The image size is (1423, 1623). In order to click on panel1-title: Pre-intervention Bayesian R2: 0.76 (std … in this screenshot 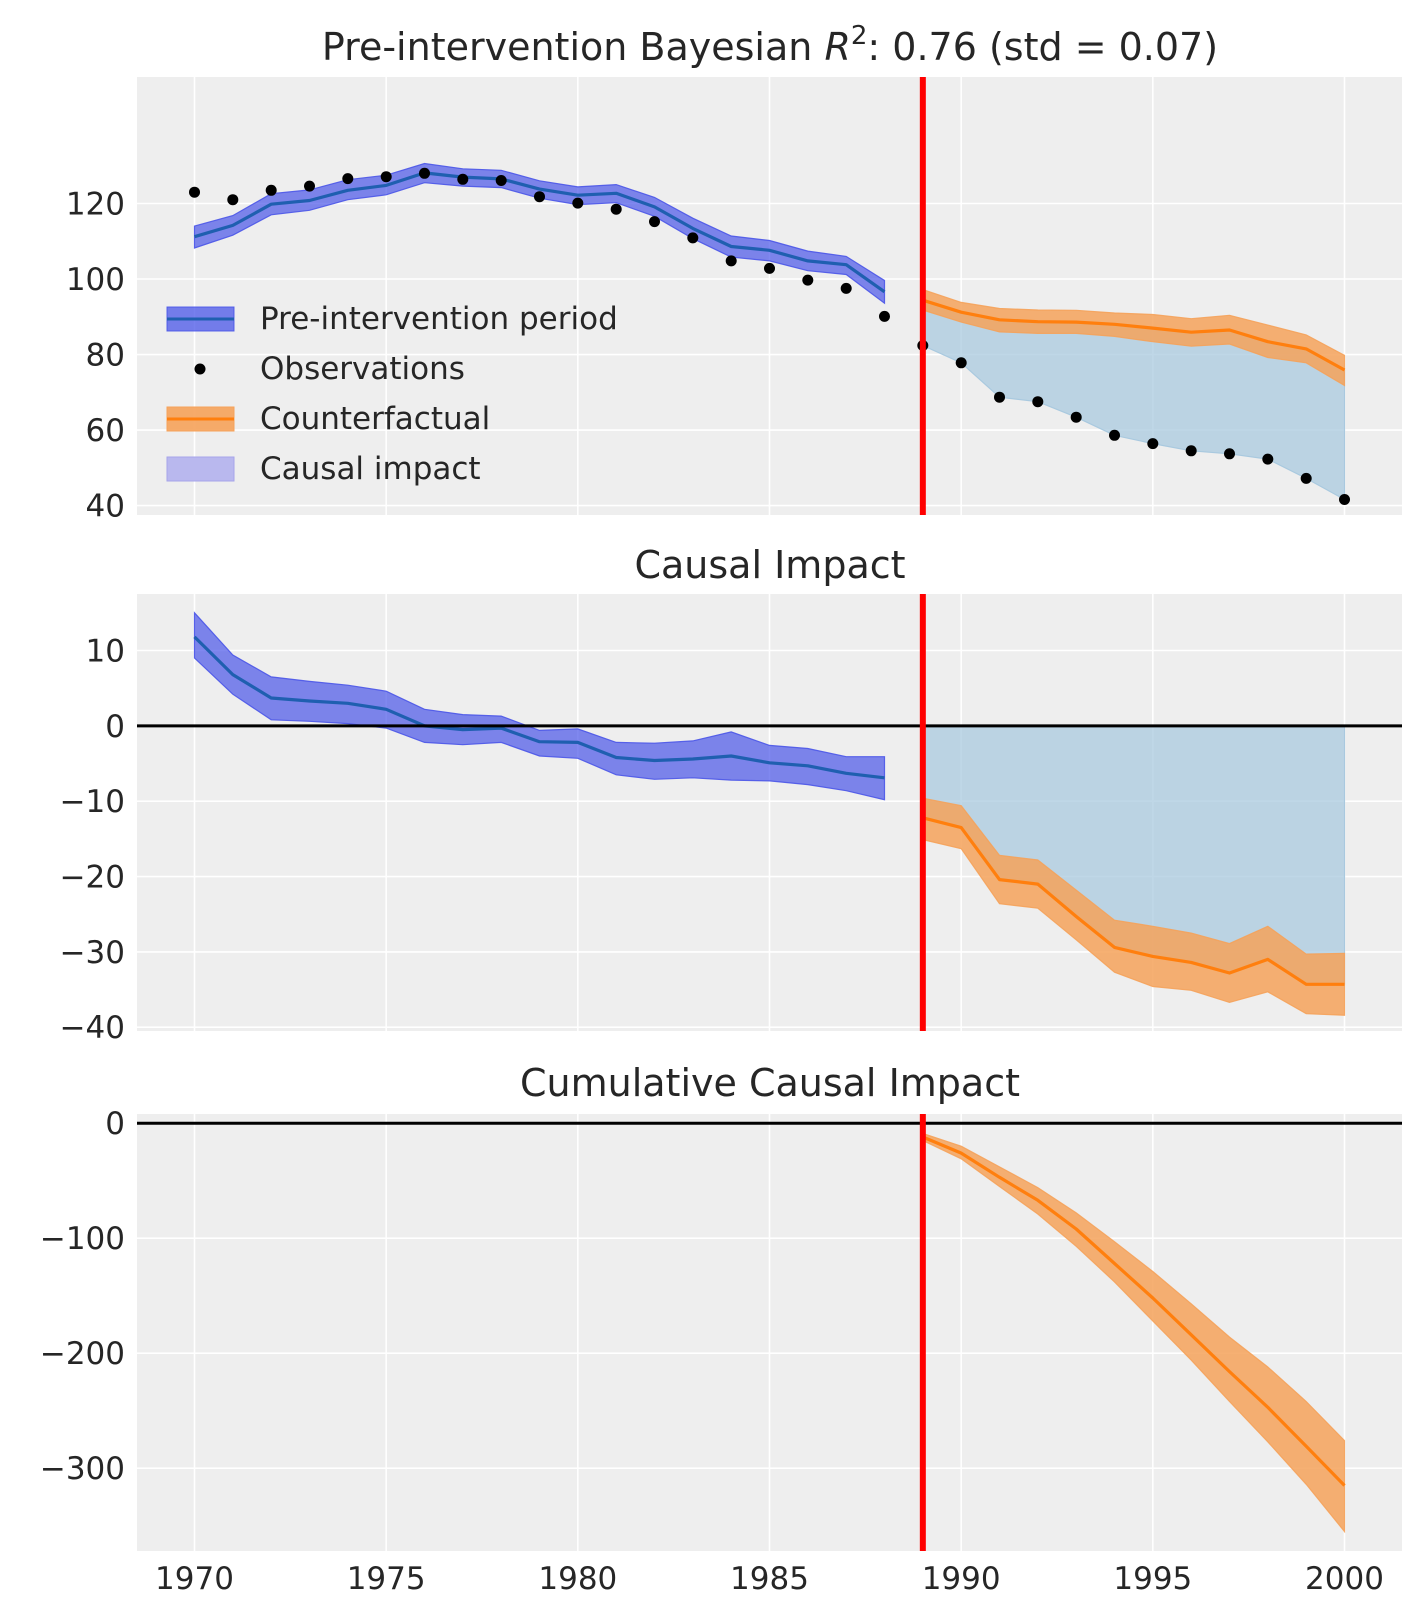, I will do `click(770, 45)`.